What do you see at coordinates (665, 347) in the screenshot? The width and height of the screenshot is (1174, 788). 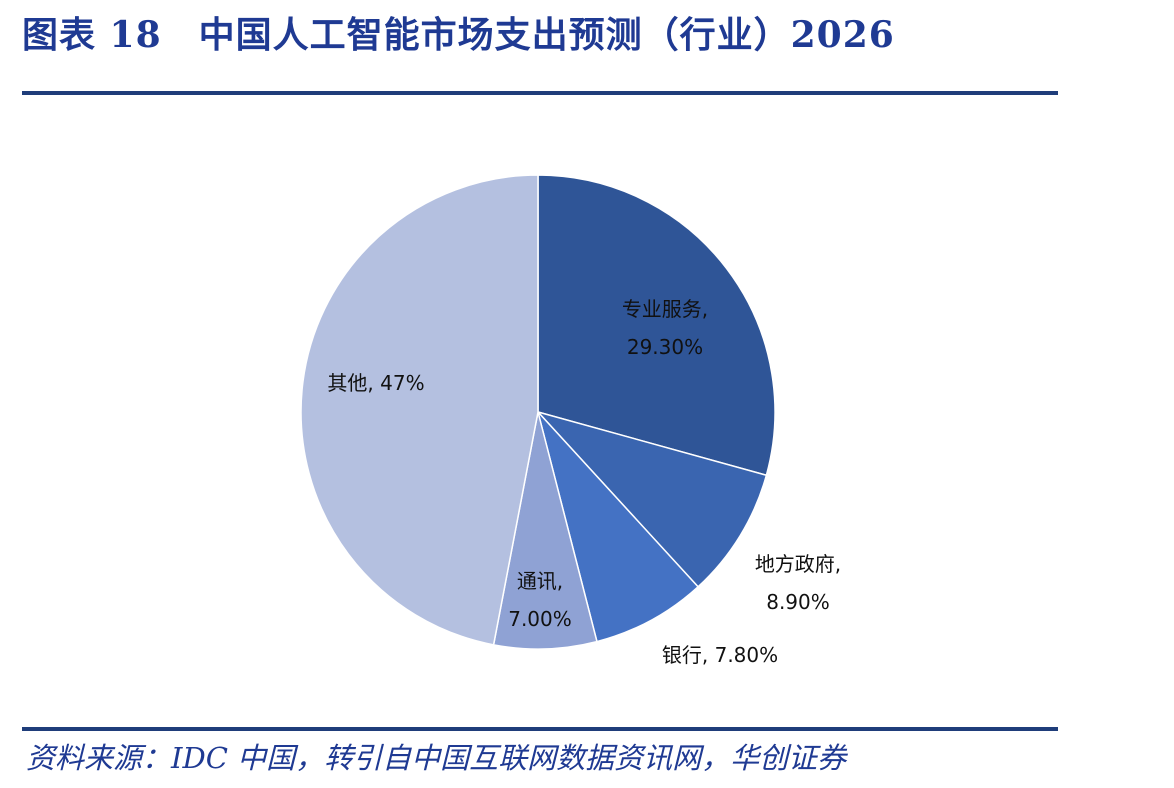 I see `slice-value-label: 29.30%` at bounding box center [665, 347].